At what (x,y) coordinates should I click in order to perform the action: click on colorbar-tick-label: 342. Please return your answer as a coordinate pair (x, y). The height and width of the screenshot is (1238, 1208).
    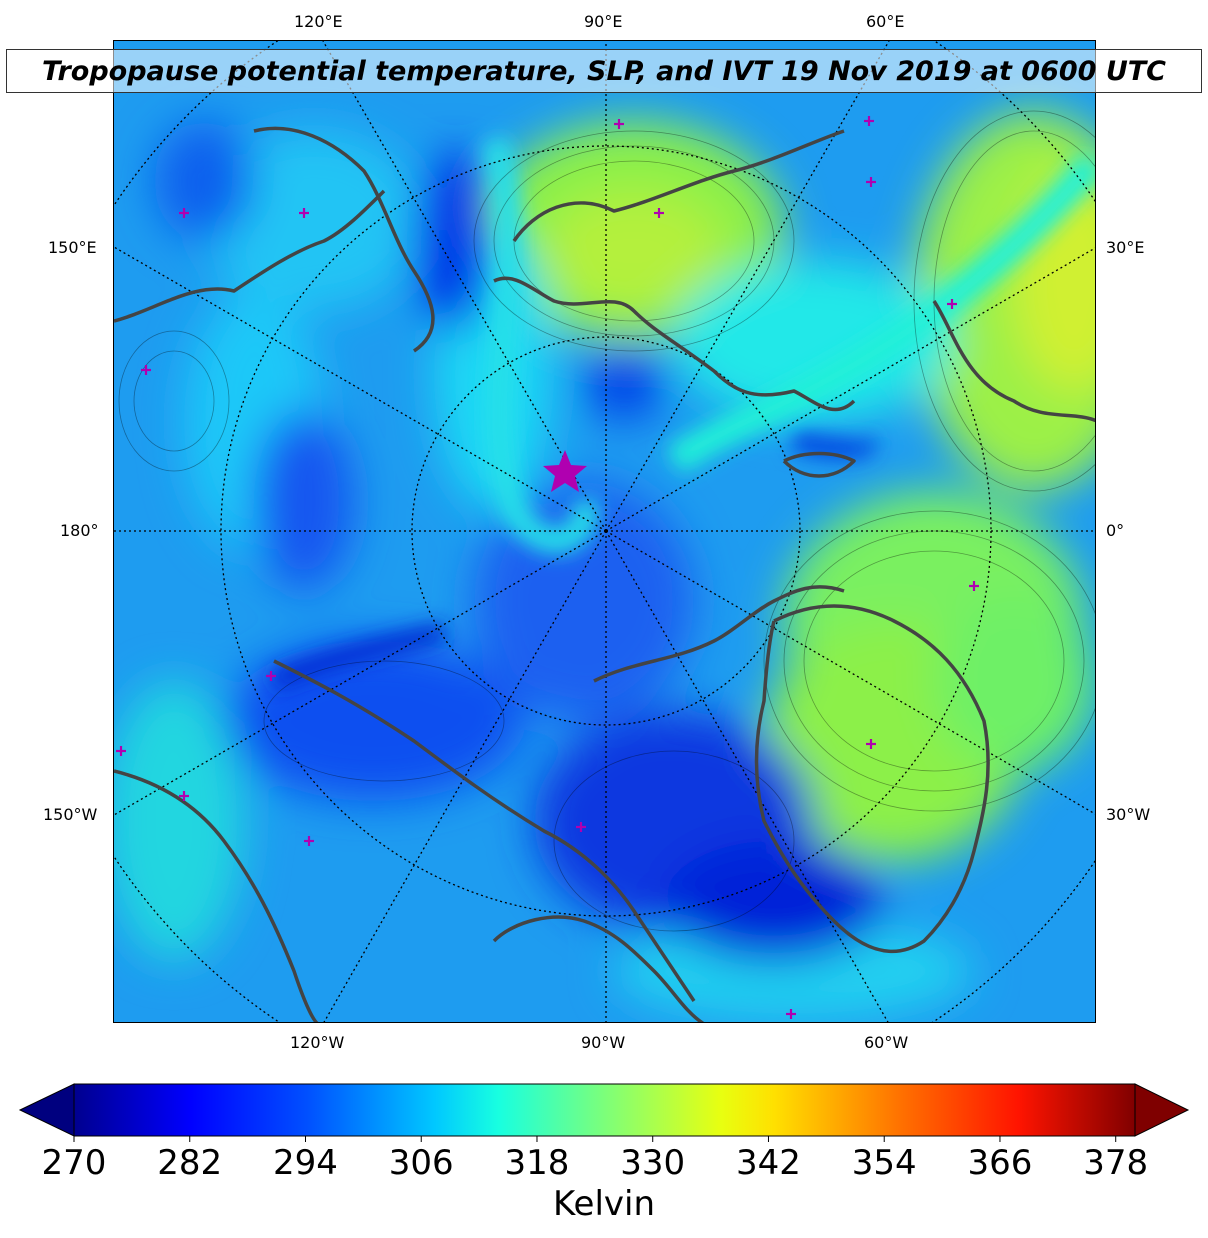
    Looking at the image, I should click on (768, 1163).